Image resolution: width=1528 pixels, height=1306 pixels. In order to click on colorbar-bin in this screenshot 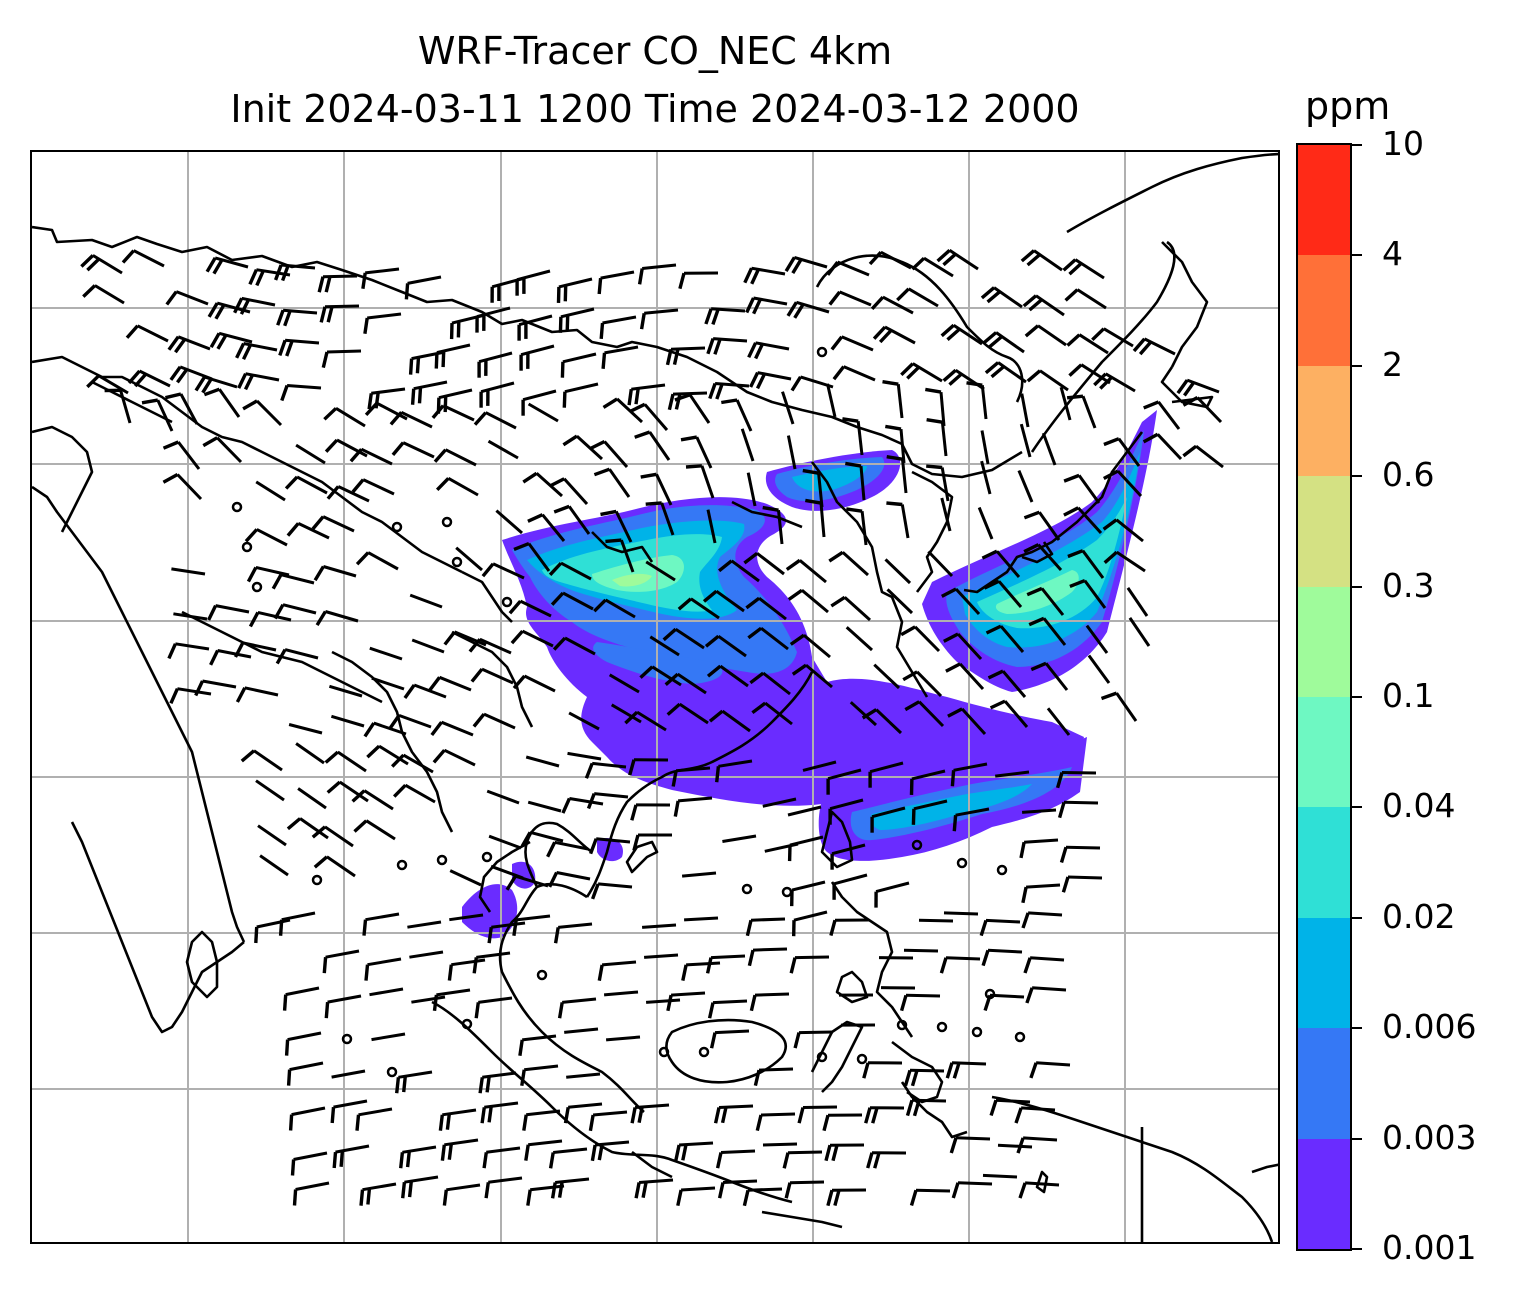, I will do `click(1324, 310)`.